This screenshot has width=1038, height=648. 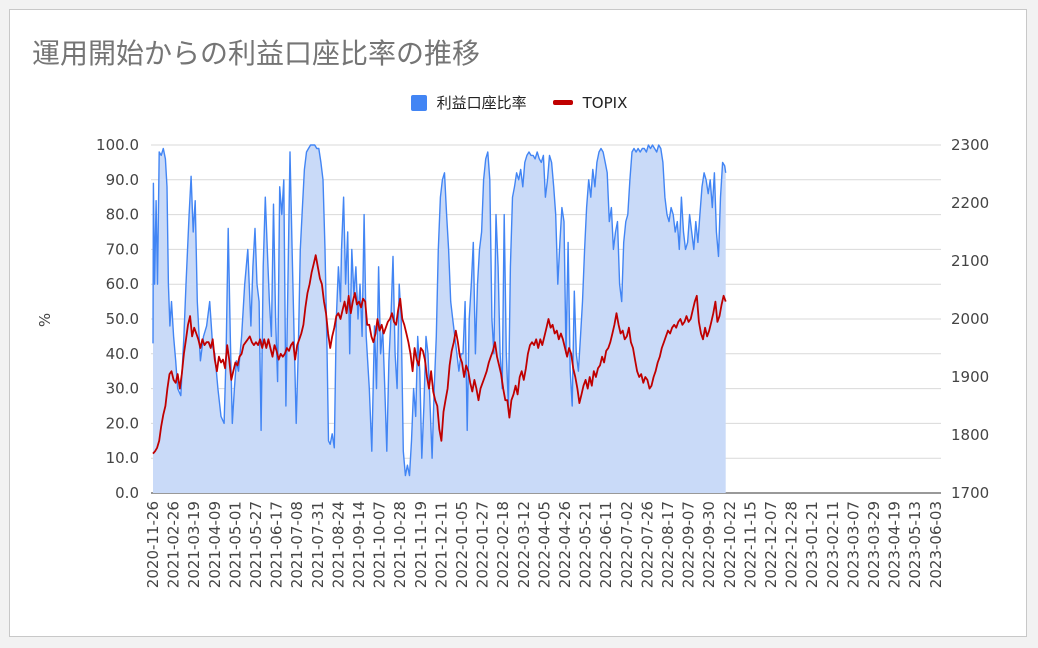 I want to click on y-tick-label: 30.0, so click(x=122, y=389).